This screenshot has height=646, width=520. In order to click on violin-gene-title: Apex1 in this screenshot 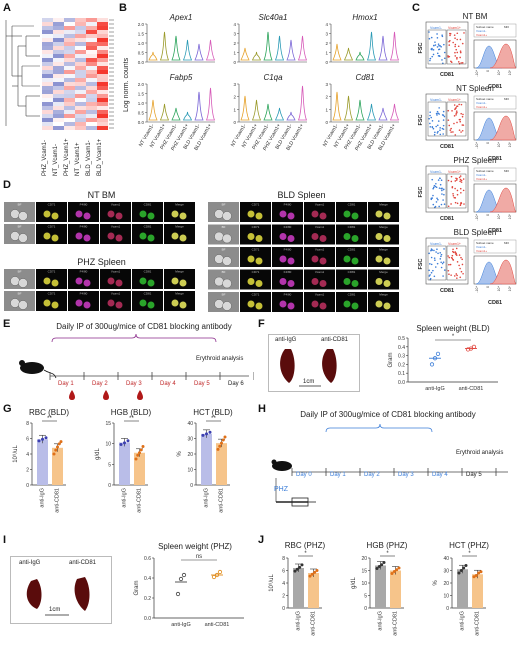, I will do `click(181, 17)`.